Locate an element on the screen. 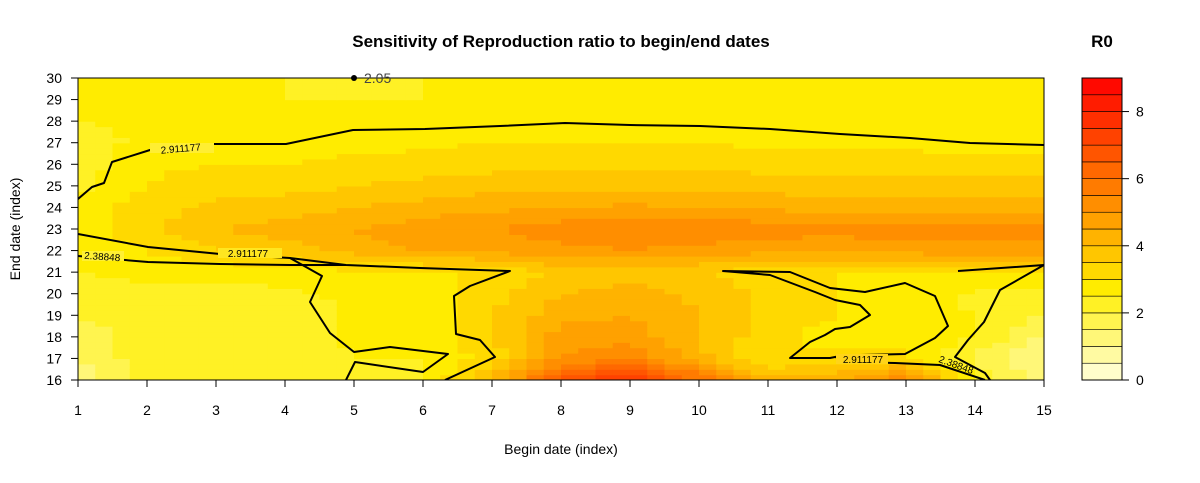 The image size is (1200, 483). contour-label-2.05: 2.05 is located at coordinates (377, 78).